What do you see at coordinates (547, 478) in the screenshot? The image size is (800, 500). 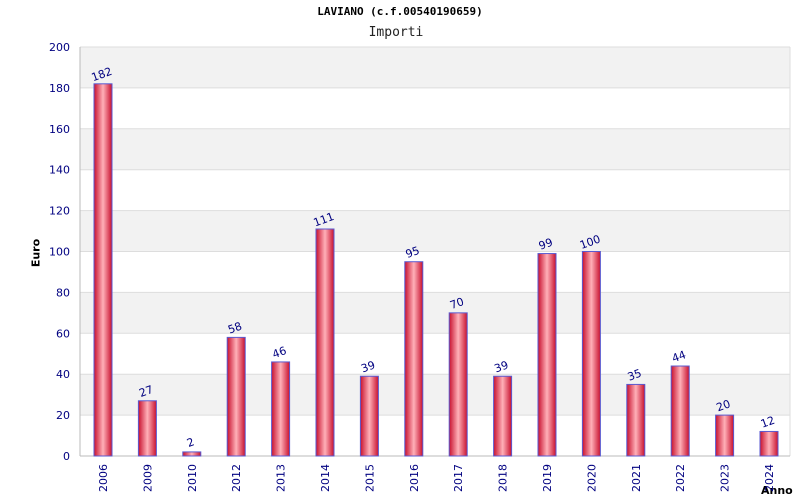 I see `x-tick-label: 2019` at bounding box center [547, 478].